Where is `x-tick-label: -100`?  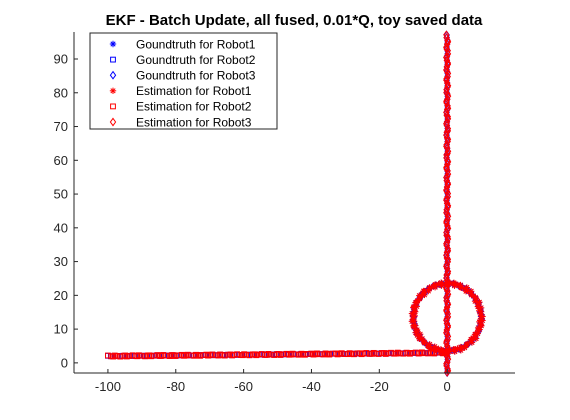
x-tick-label: -100 is located at coordinates (108, 386).